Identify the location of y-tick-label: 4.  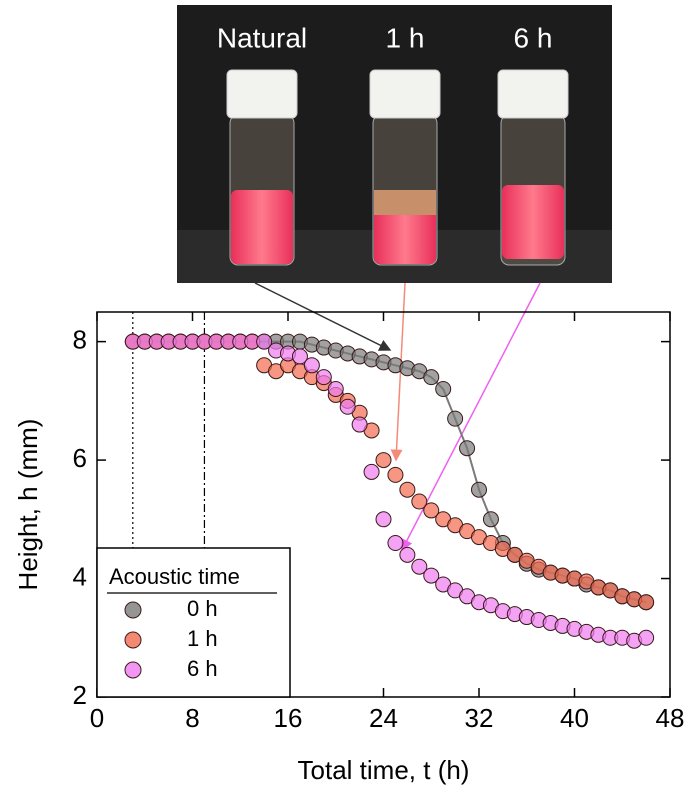
(80, 576).